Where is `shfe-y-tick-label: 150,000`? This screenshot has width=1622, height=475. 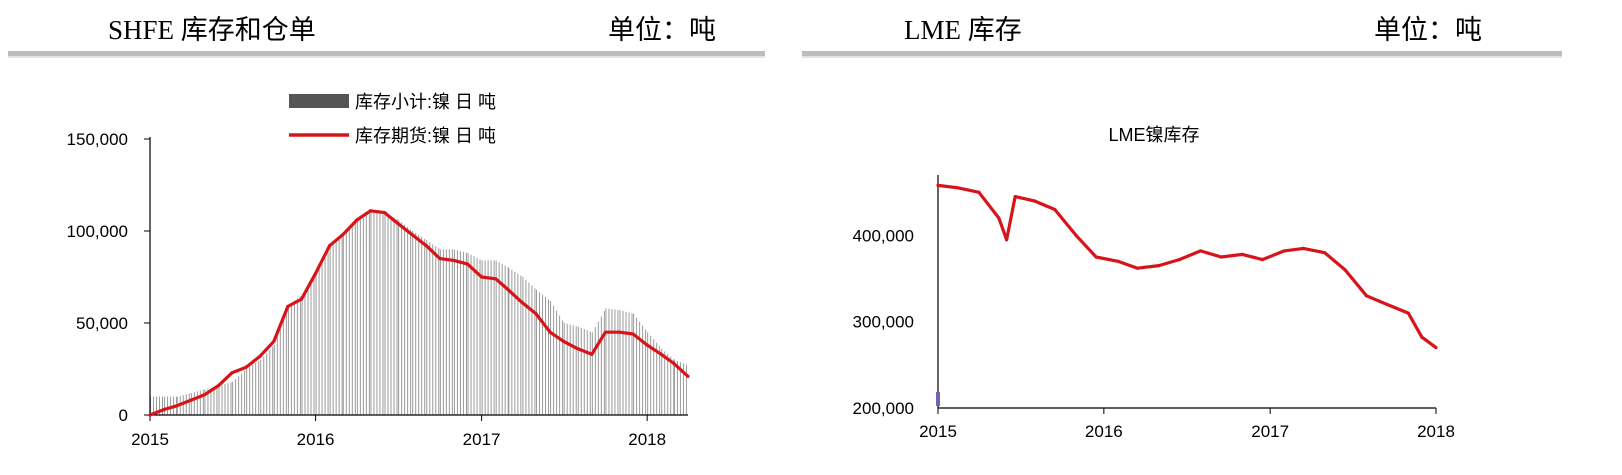 shfe-y-tick-label: 150,000 is located at coordinates (97, 139).